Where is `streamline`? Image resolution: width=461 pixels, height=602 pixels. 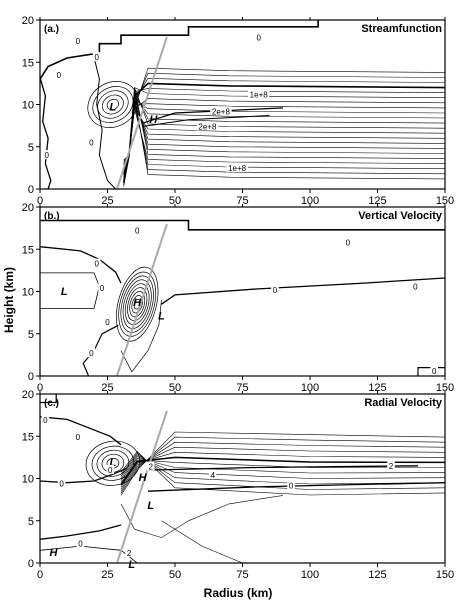 streamline is located at coordinates (284, 137).